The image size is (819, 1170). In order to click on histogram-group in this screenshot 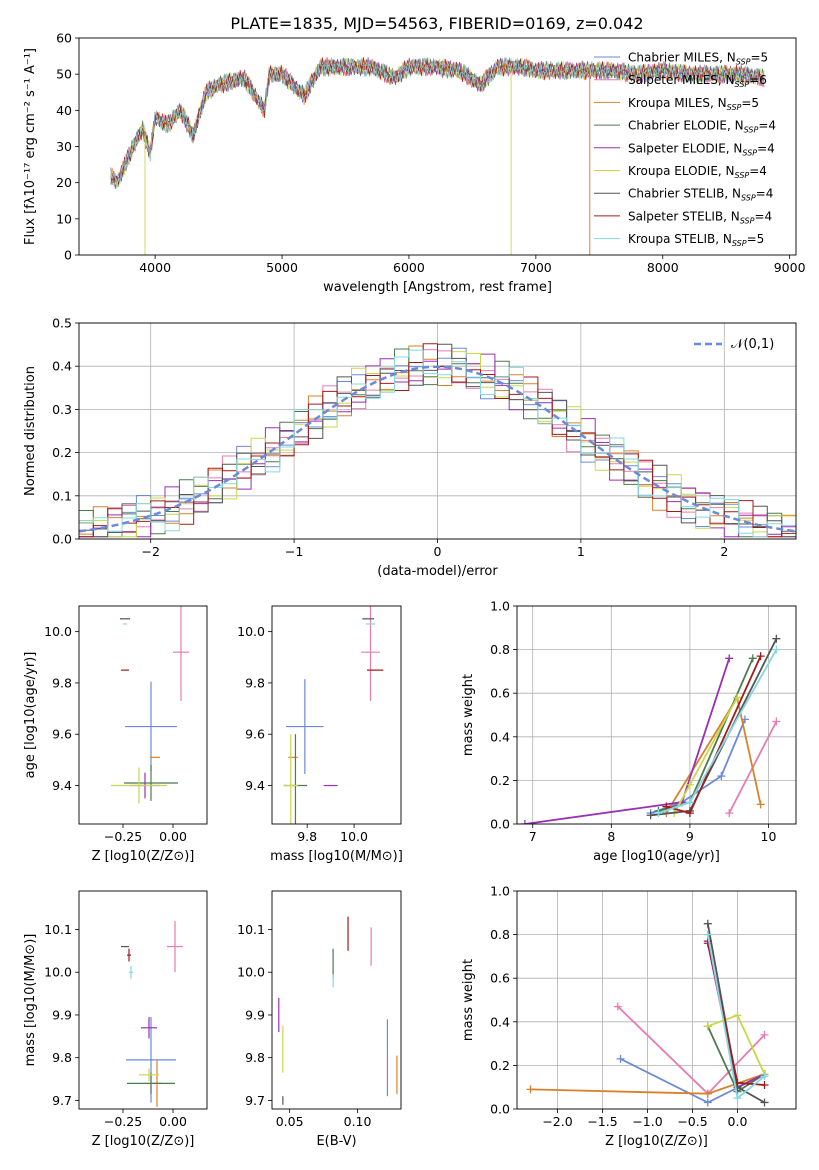, I will do `click(437, 440)`.